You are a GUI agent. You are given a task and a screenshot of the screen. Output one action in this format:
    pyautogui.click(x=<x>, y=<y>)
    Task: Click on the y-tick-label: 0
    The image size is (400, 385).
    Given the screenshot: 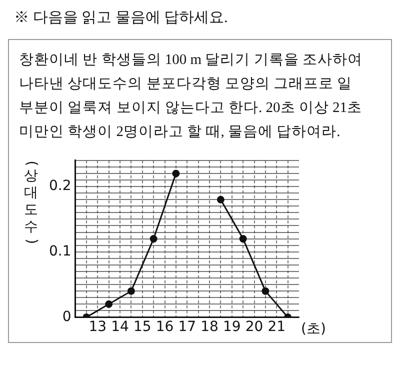 What is the action you would take?
    pyautogui.click(x=67, y=316)
    